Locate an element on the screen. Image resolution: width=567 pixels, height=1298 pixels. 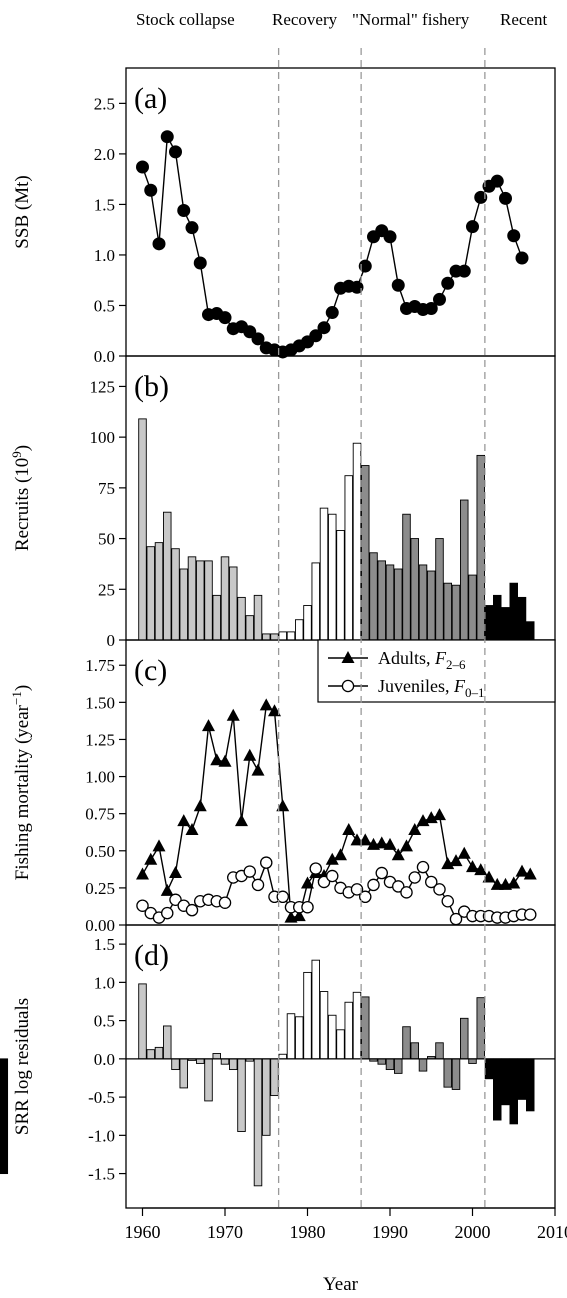
legend-triangle-marker is located at coordinates (348, 657).